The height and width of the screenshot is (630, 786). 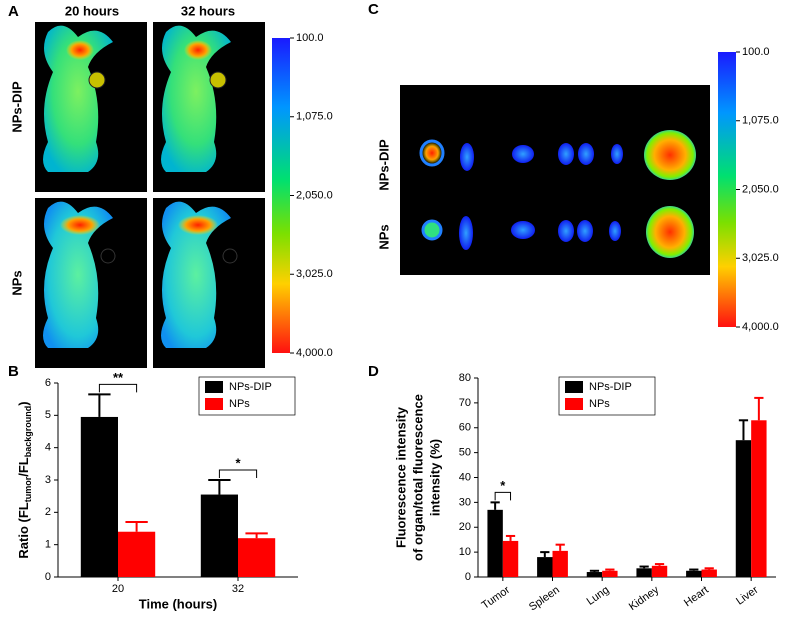 I want to click on x-tick-label: Heart, so click(x=696, y=596).